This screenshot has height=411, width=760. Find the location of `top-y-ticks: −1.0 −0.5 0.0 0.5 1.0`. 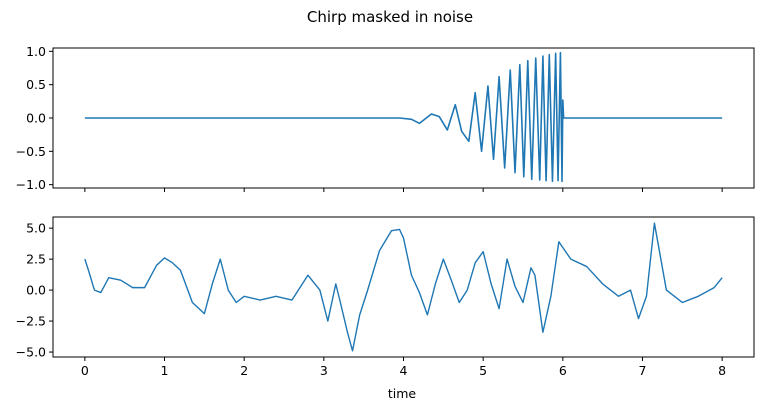

top-y-ticks: −1.0 −0.5 0.0 0.5 1.0 is located at coordinates (34, 118).